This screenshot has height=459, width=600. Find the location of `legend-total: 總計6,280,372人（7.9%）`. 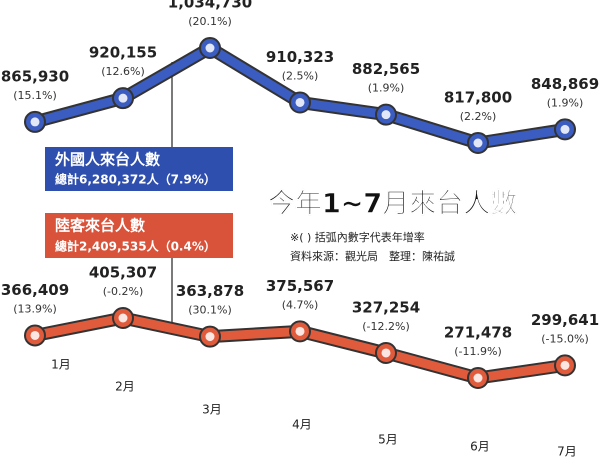

legend-total: 總計6,280,372人（7.9%） is located at coordinates (135, 179).